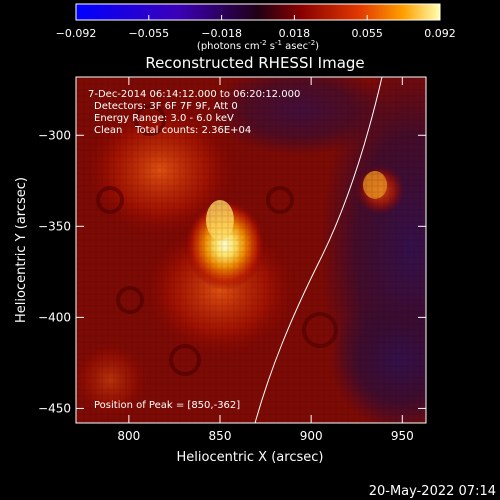  I want to click on colorbar-tick-label: −0.092, so click(76, 33).